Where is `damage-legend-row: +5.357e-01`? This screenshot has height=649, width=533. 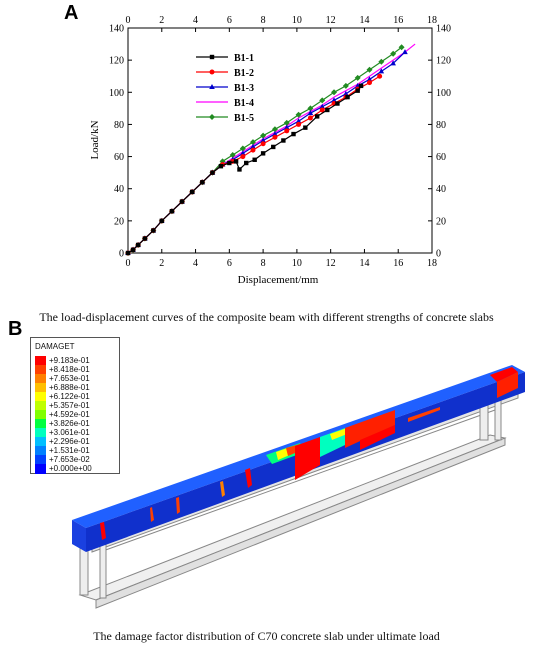 damage-legend-row: +5.357e-01 is located at coordinates (62, 406).